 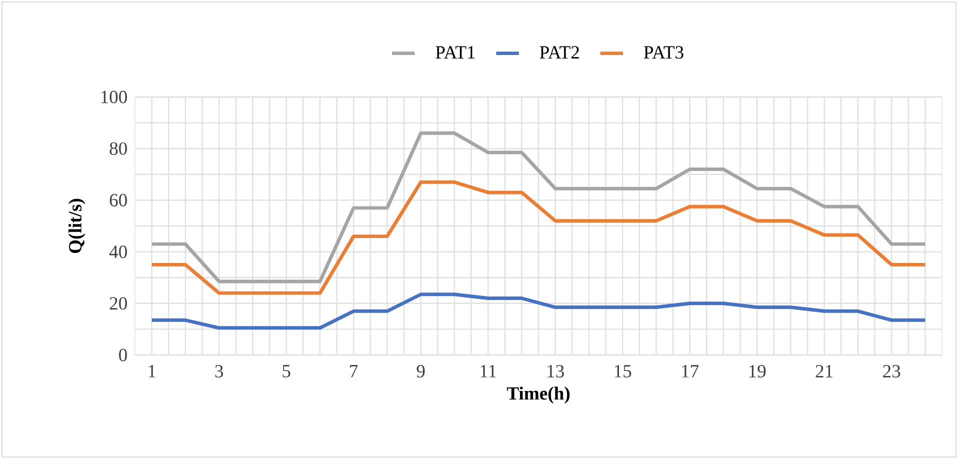 What do you see at coordinates (354, 371) in the screenshot?
I see `x-tick-label: 7` at bounding box center [354, 371].